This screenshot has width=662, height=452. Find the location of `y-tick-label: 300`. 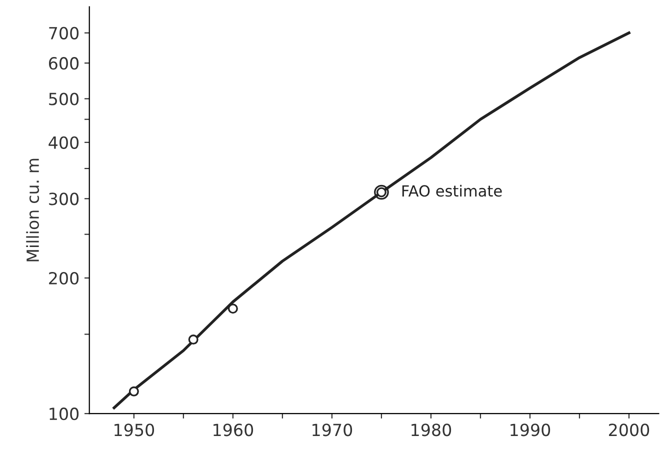

y-tick-label: 300 is located at coordinates (64, 199).